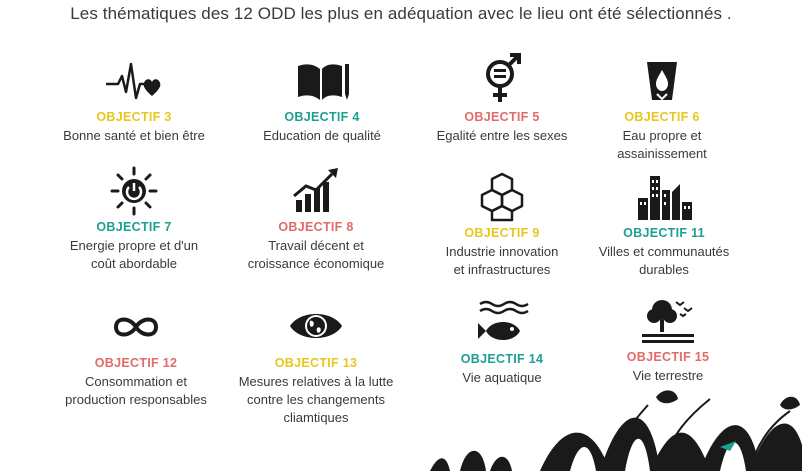  Describe the element at coordinates (662, 144) in the screenshot. I see `goal-description: Eau propre et assainissement` at that location.